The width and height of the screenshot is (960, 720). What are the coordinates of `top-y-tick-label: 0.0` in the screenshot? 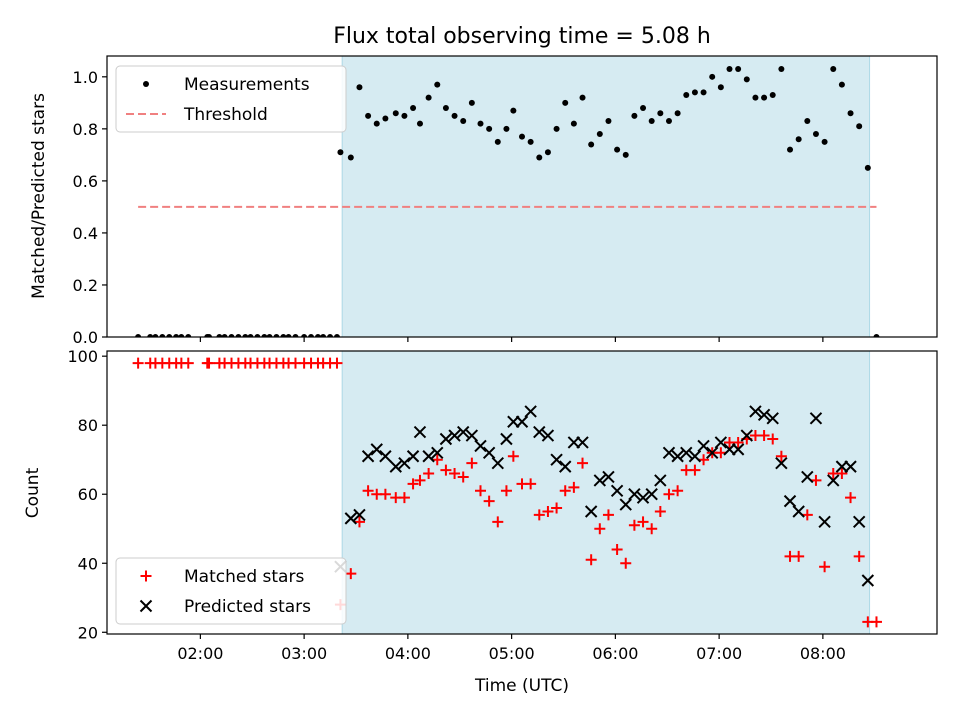 It's located at (85, 337).